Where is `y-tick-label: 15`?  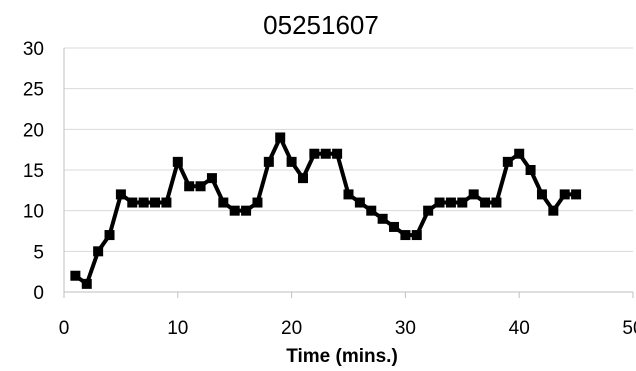 y-tick-label: 15 is located at coordinates (33, 171).